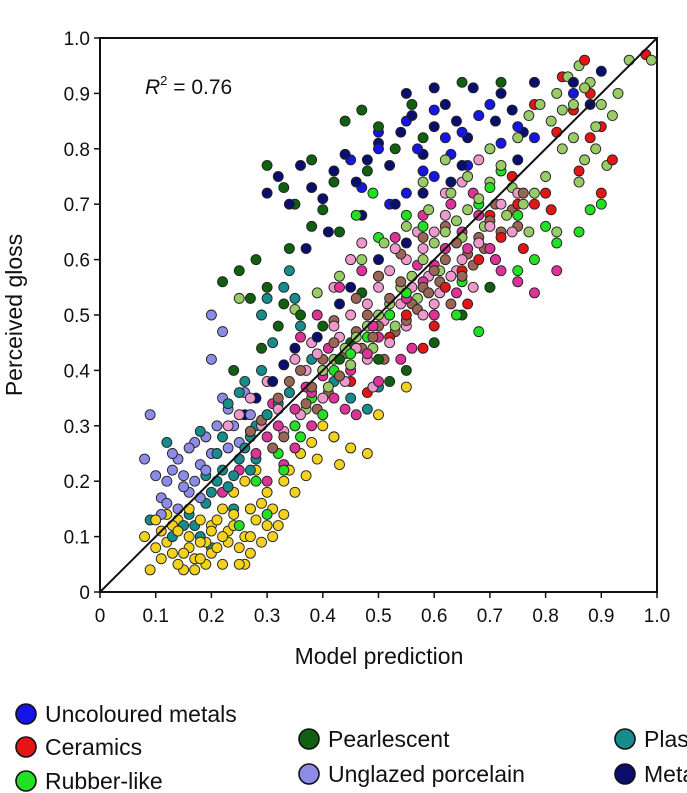 The image size is (687, 793). What do you see at coordinates (77, 316) in the screenshot?
I see `y-tick-label: 0.5` at bounding box center [77, 316].